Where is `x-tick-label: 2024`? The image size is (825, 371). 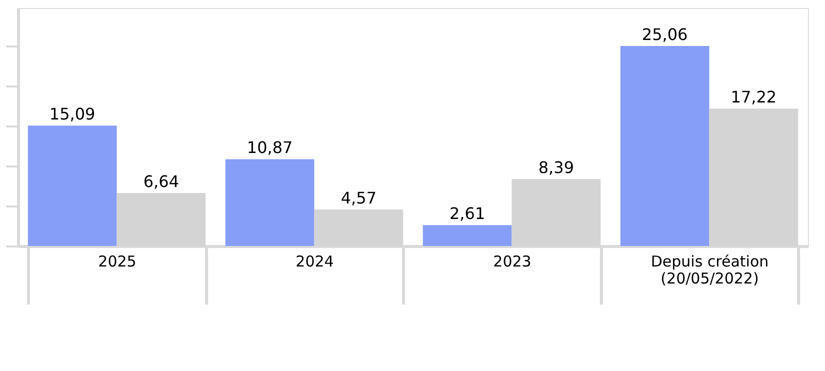 x-tick-label: 2024 is located at coordinates (315, 261).